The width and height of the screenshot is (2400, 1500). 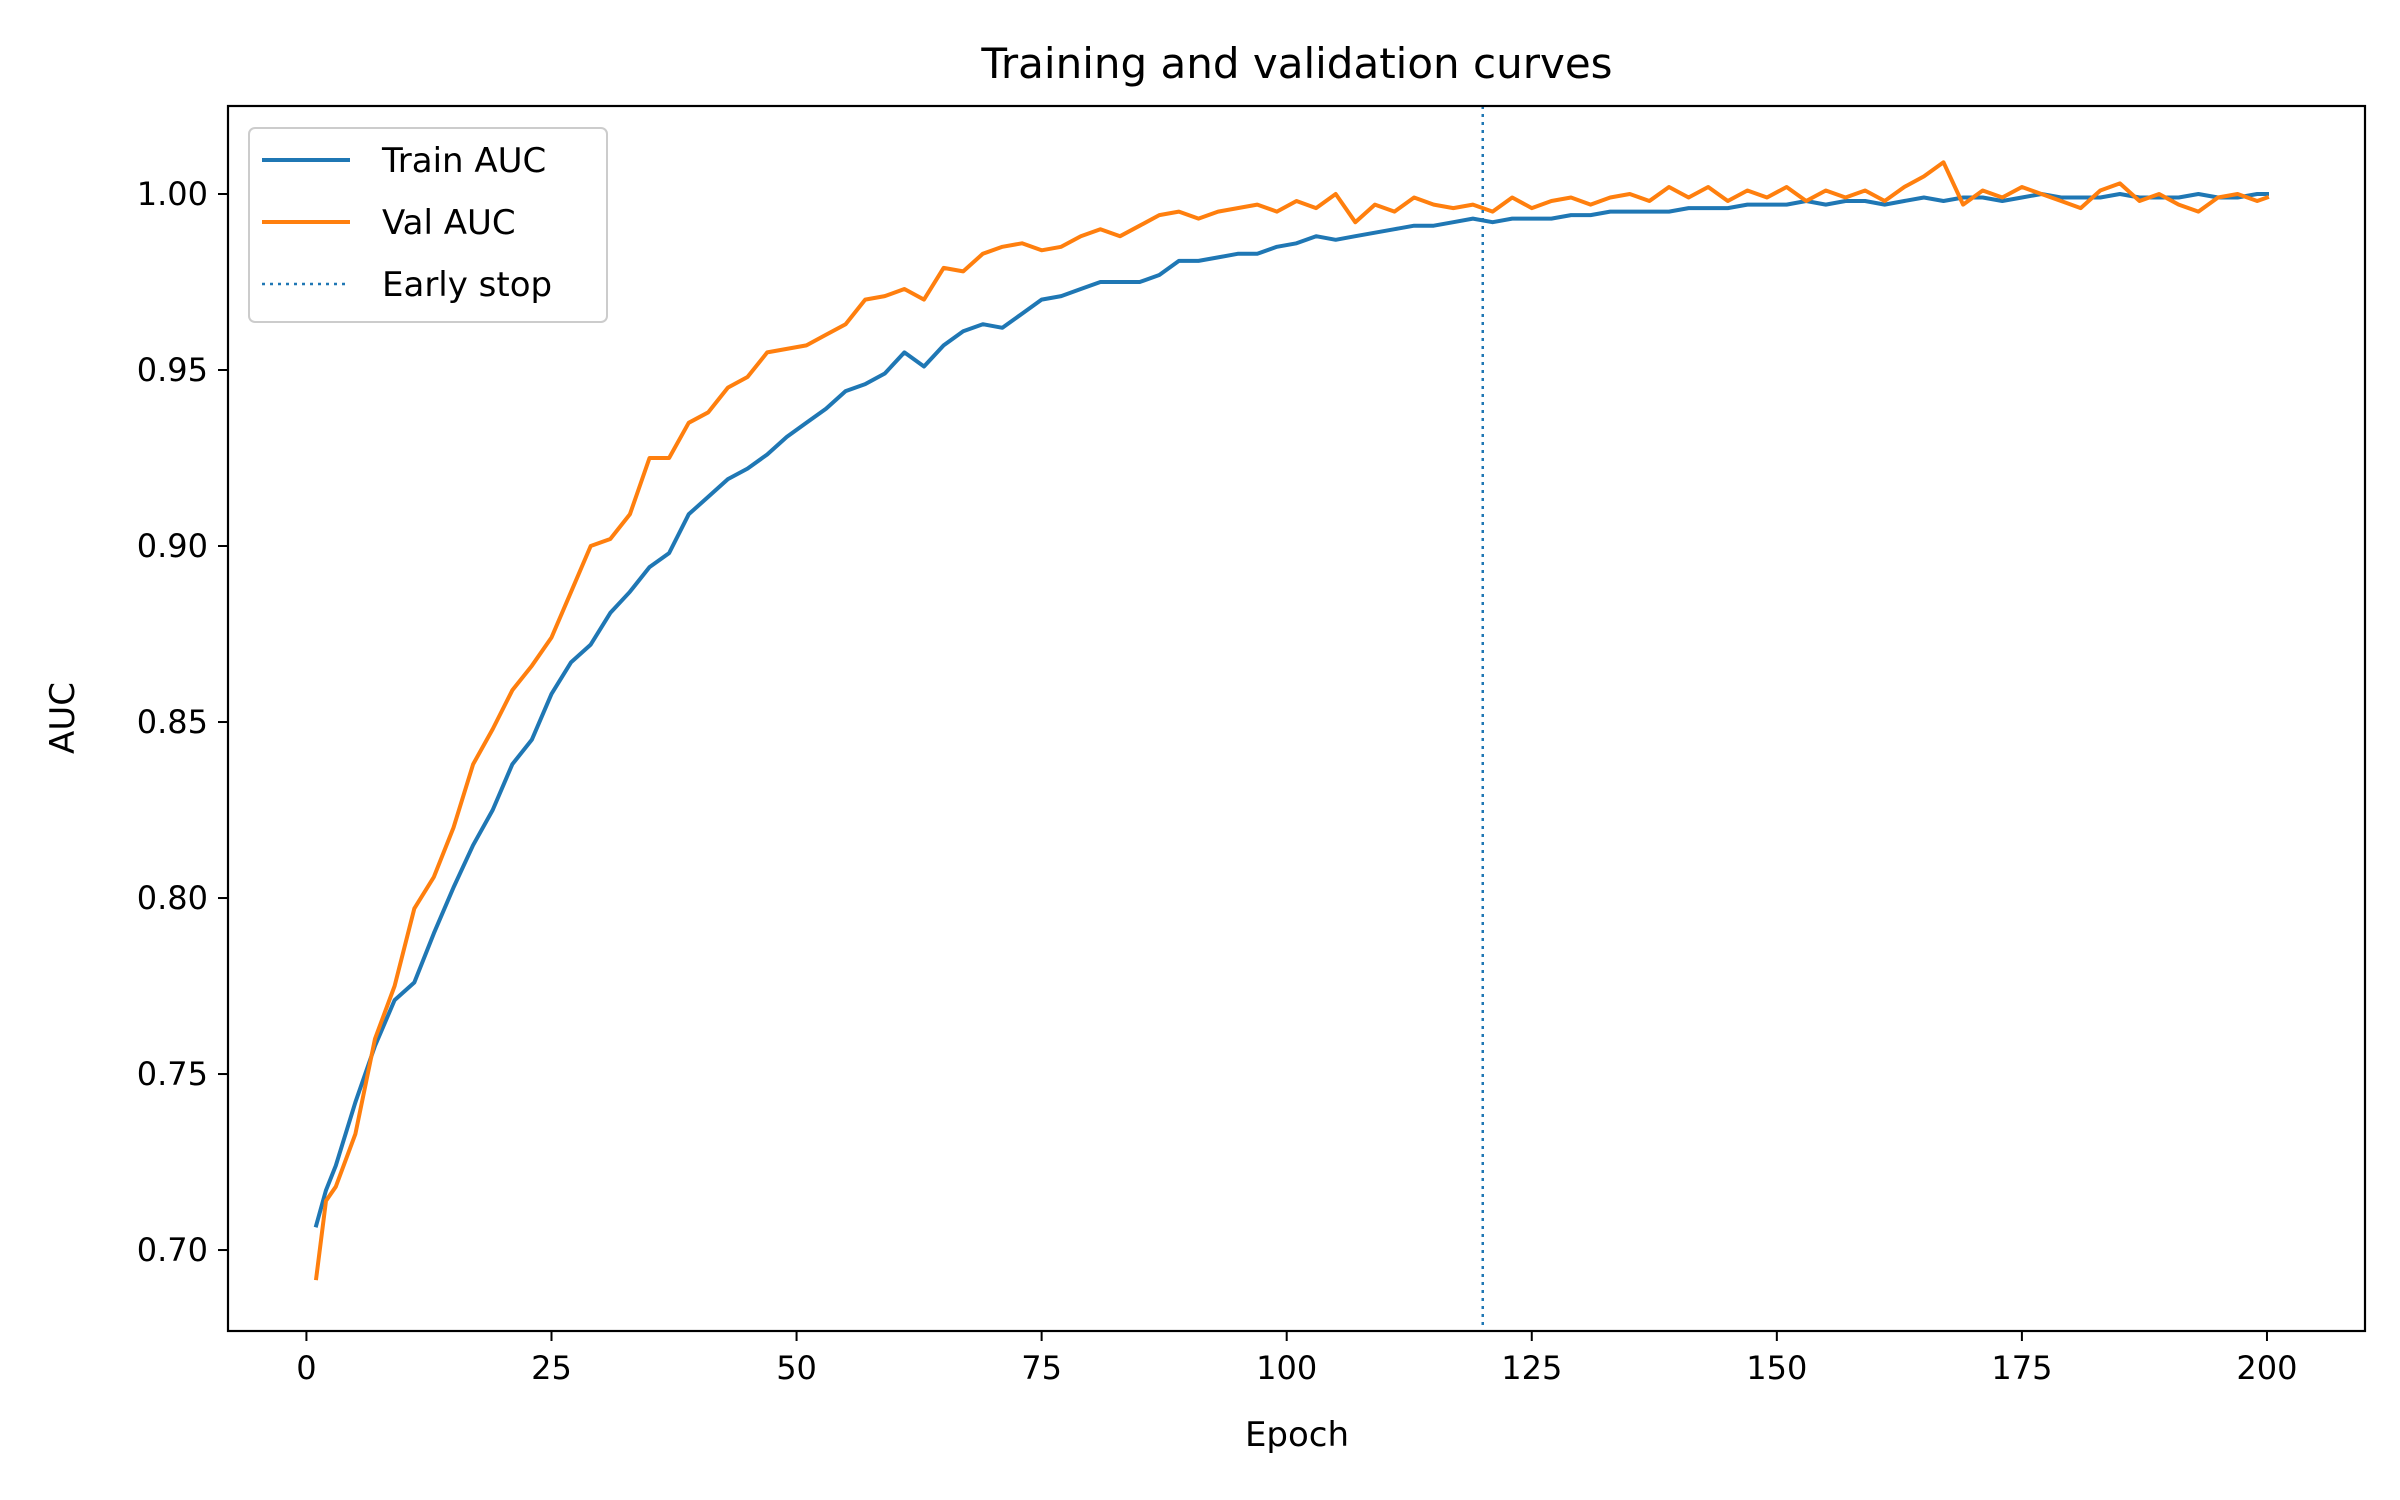 What do you see at coordinates (172, 370) in the screenshot?
I see `y-tick-label: 0.95` at bounding box center [172, 370].